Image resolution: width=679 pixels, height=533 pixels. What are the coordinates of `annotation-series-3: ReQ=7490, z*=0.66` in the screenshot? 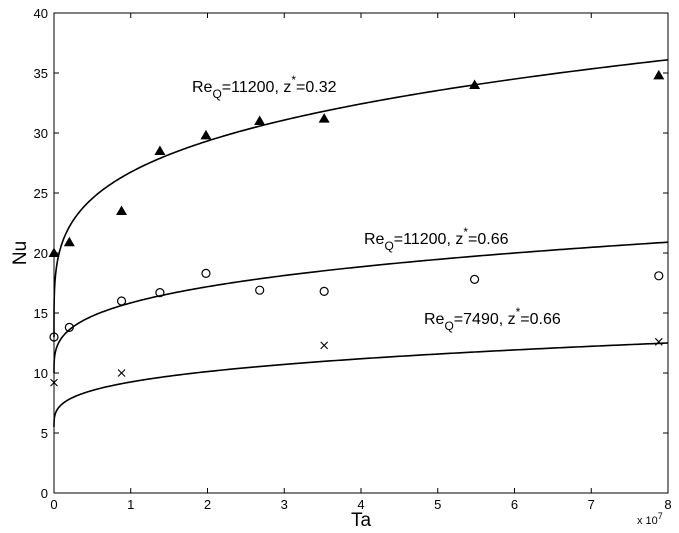 It's located at (492, 319).